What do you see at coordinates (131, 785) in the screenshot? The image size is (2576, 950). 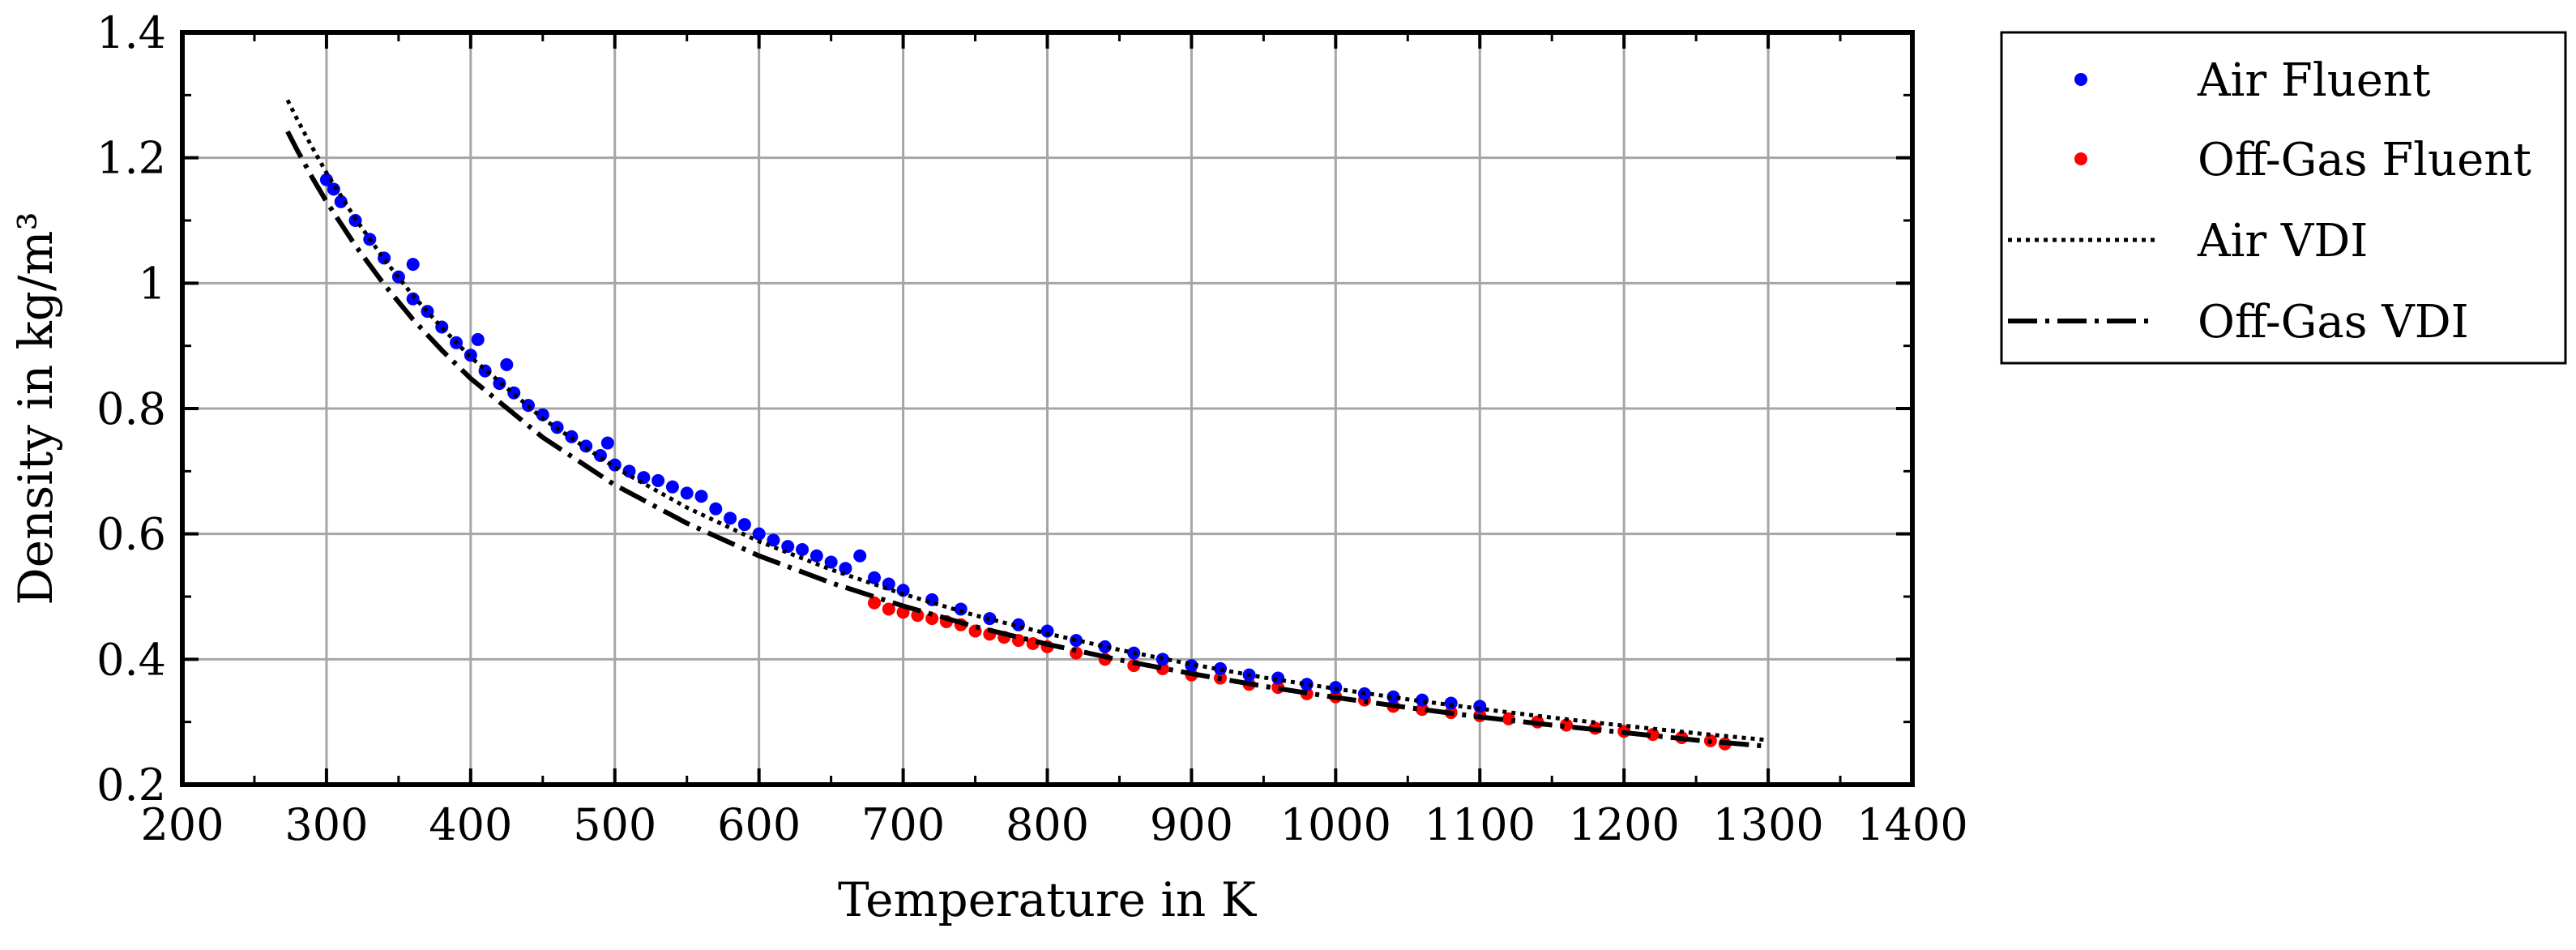 I see `y-tick-label: 0.2` at bounding box center [131, 785].